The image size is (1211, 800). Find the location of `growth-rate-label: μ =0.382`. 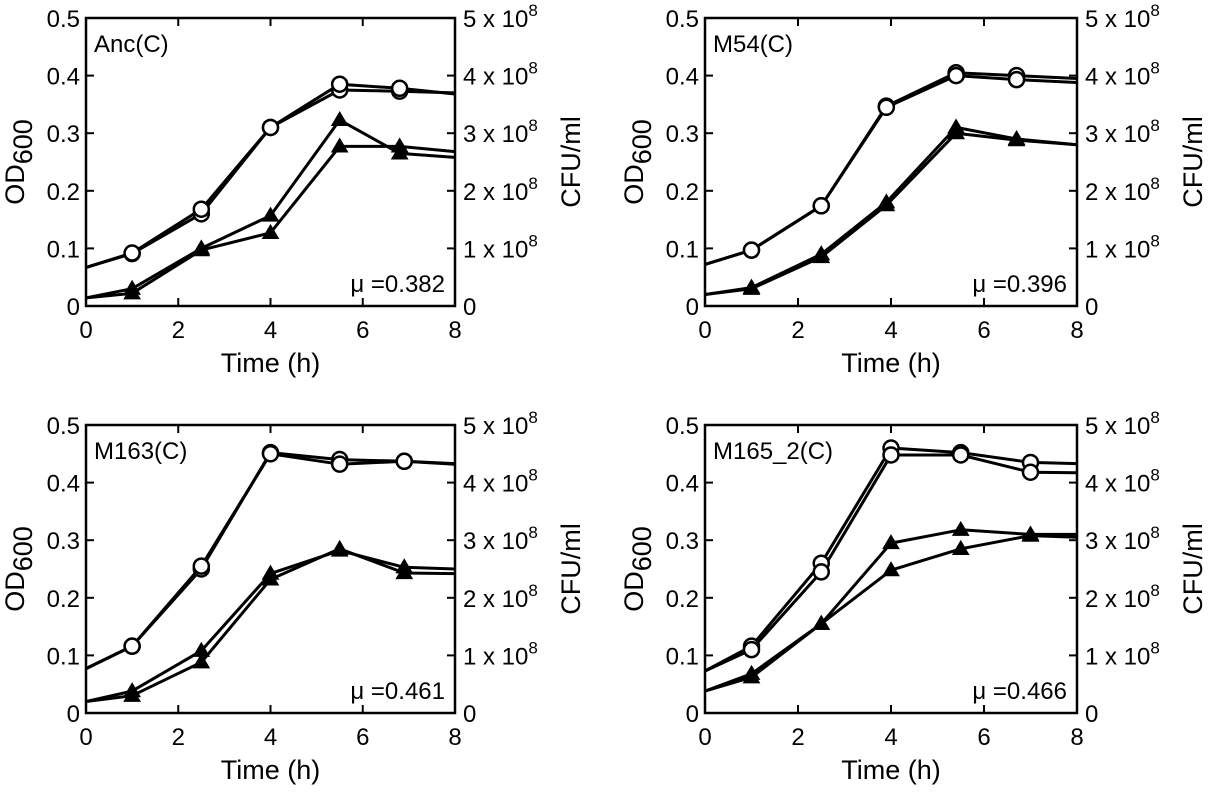

growth-rate-label: μ =0.382 is located at coordinates (397, 284).